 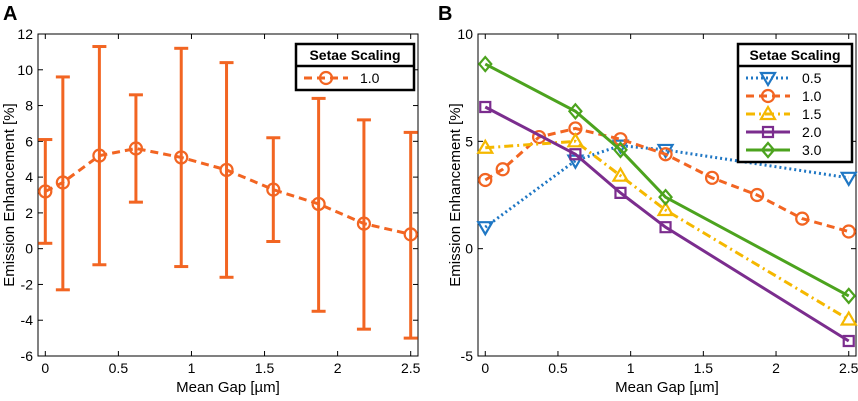 I want to click on y-tick-label: 5, so click(x=469, y=141).